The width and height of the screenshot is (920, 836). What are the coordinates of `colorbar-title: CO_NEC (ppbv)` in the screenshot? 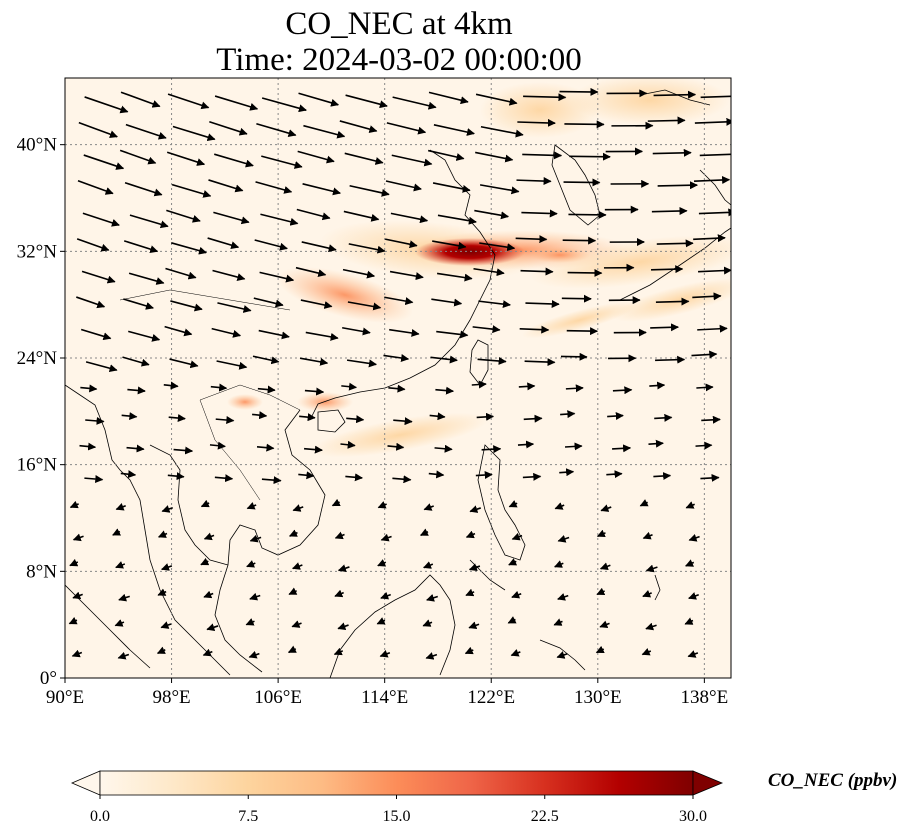 It's located at (833, 780).